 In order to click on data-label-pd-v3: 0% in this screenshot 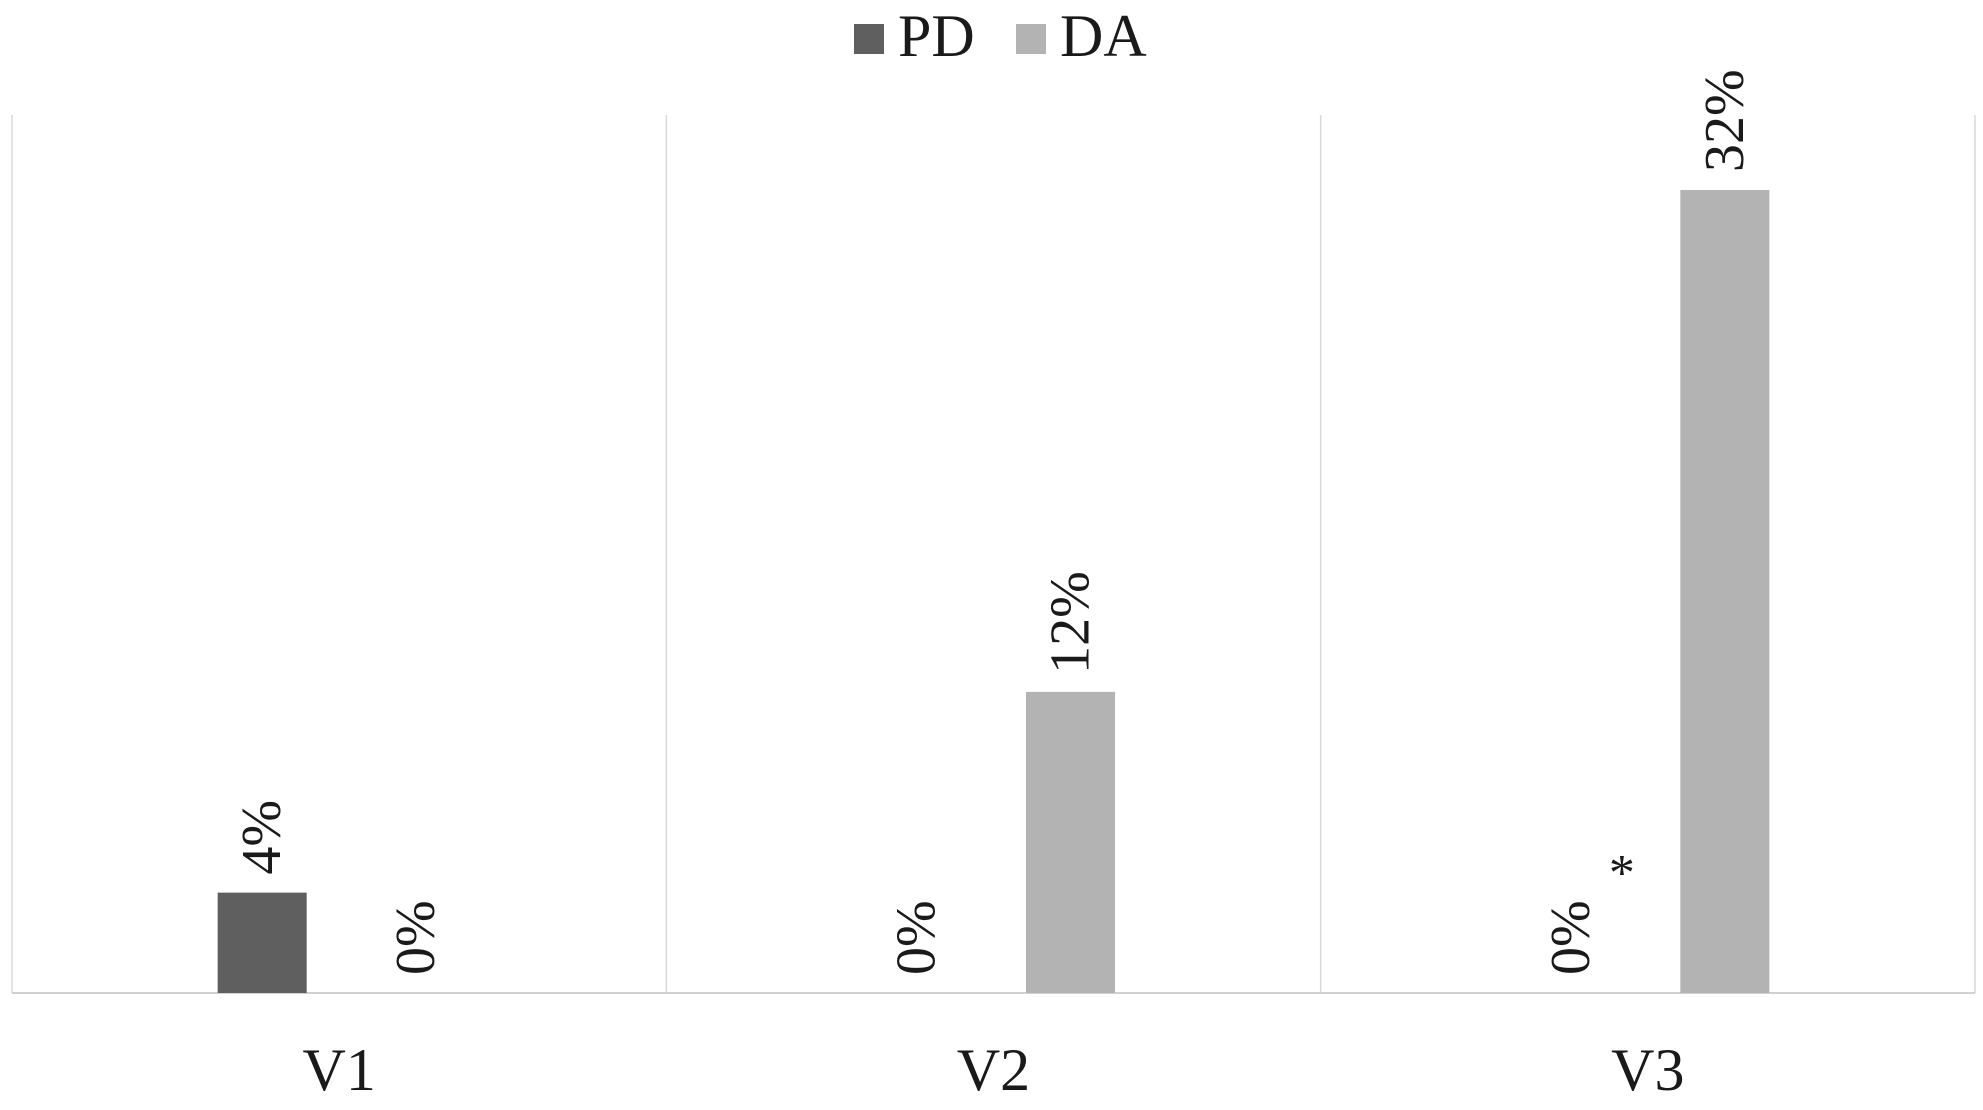, I will do `click(1571, 937)`.